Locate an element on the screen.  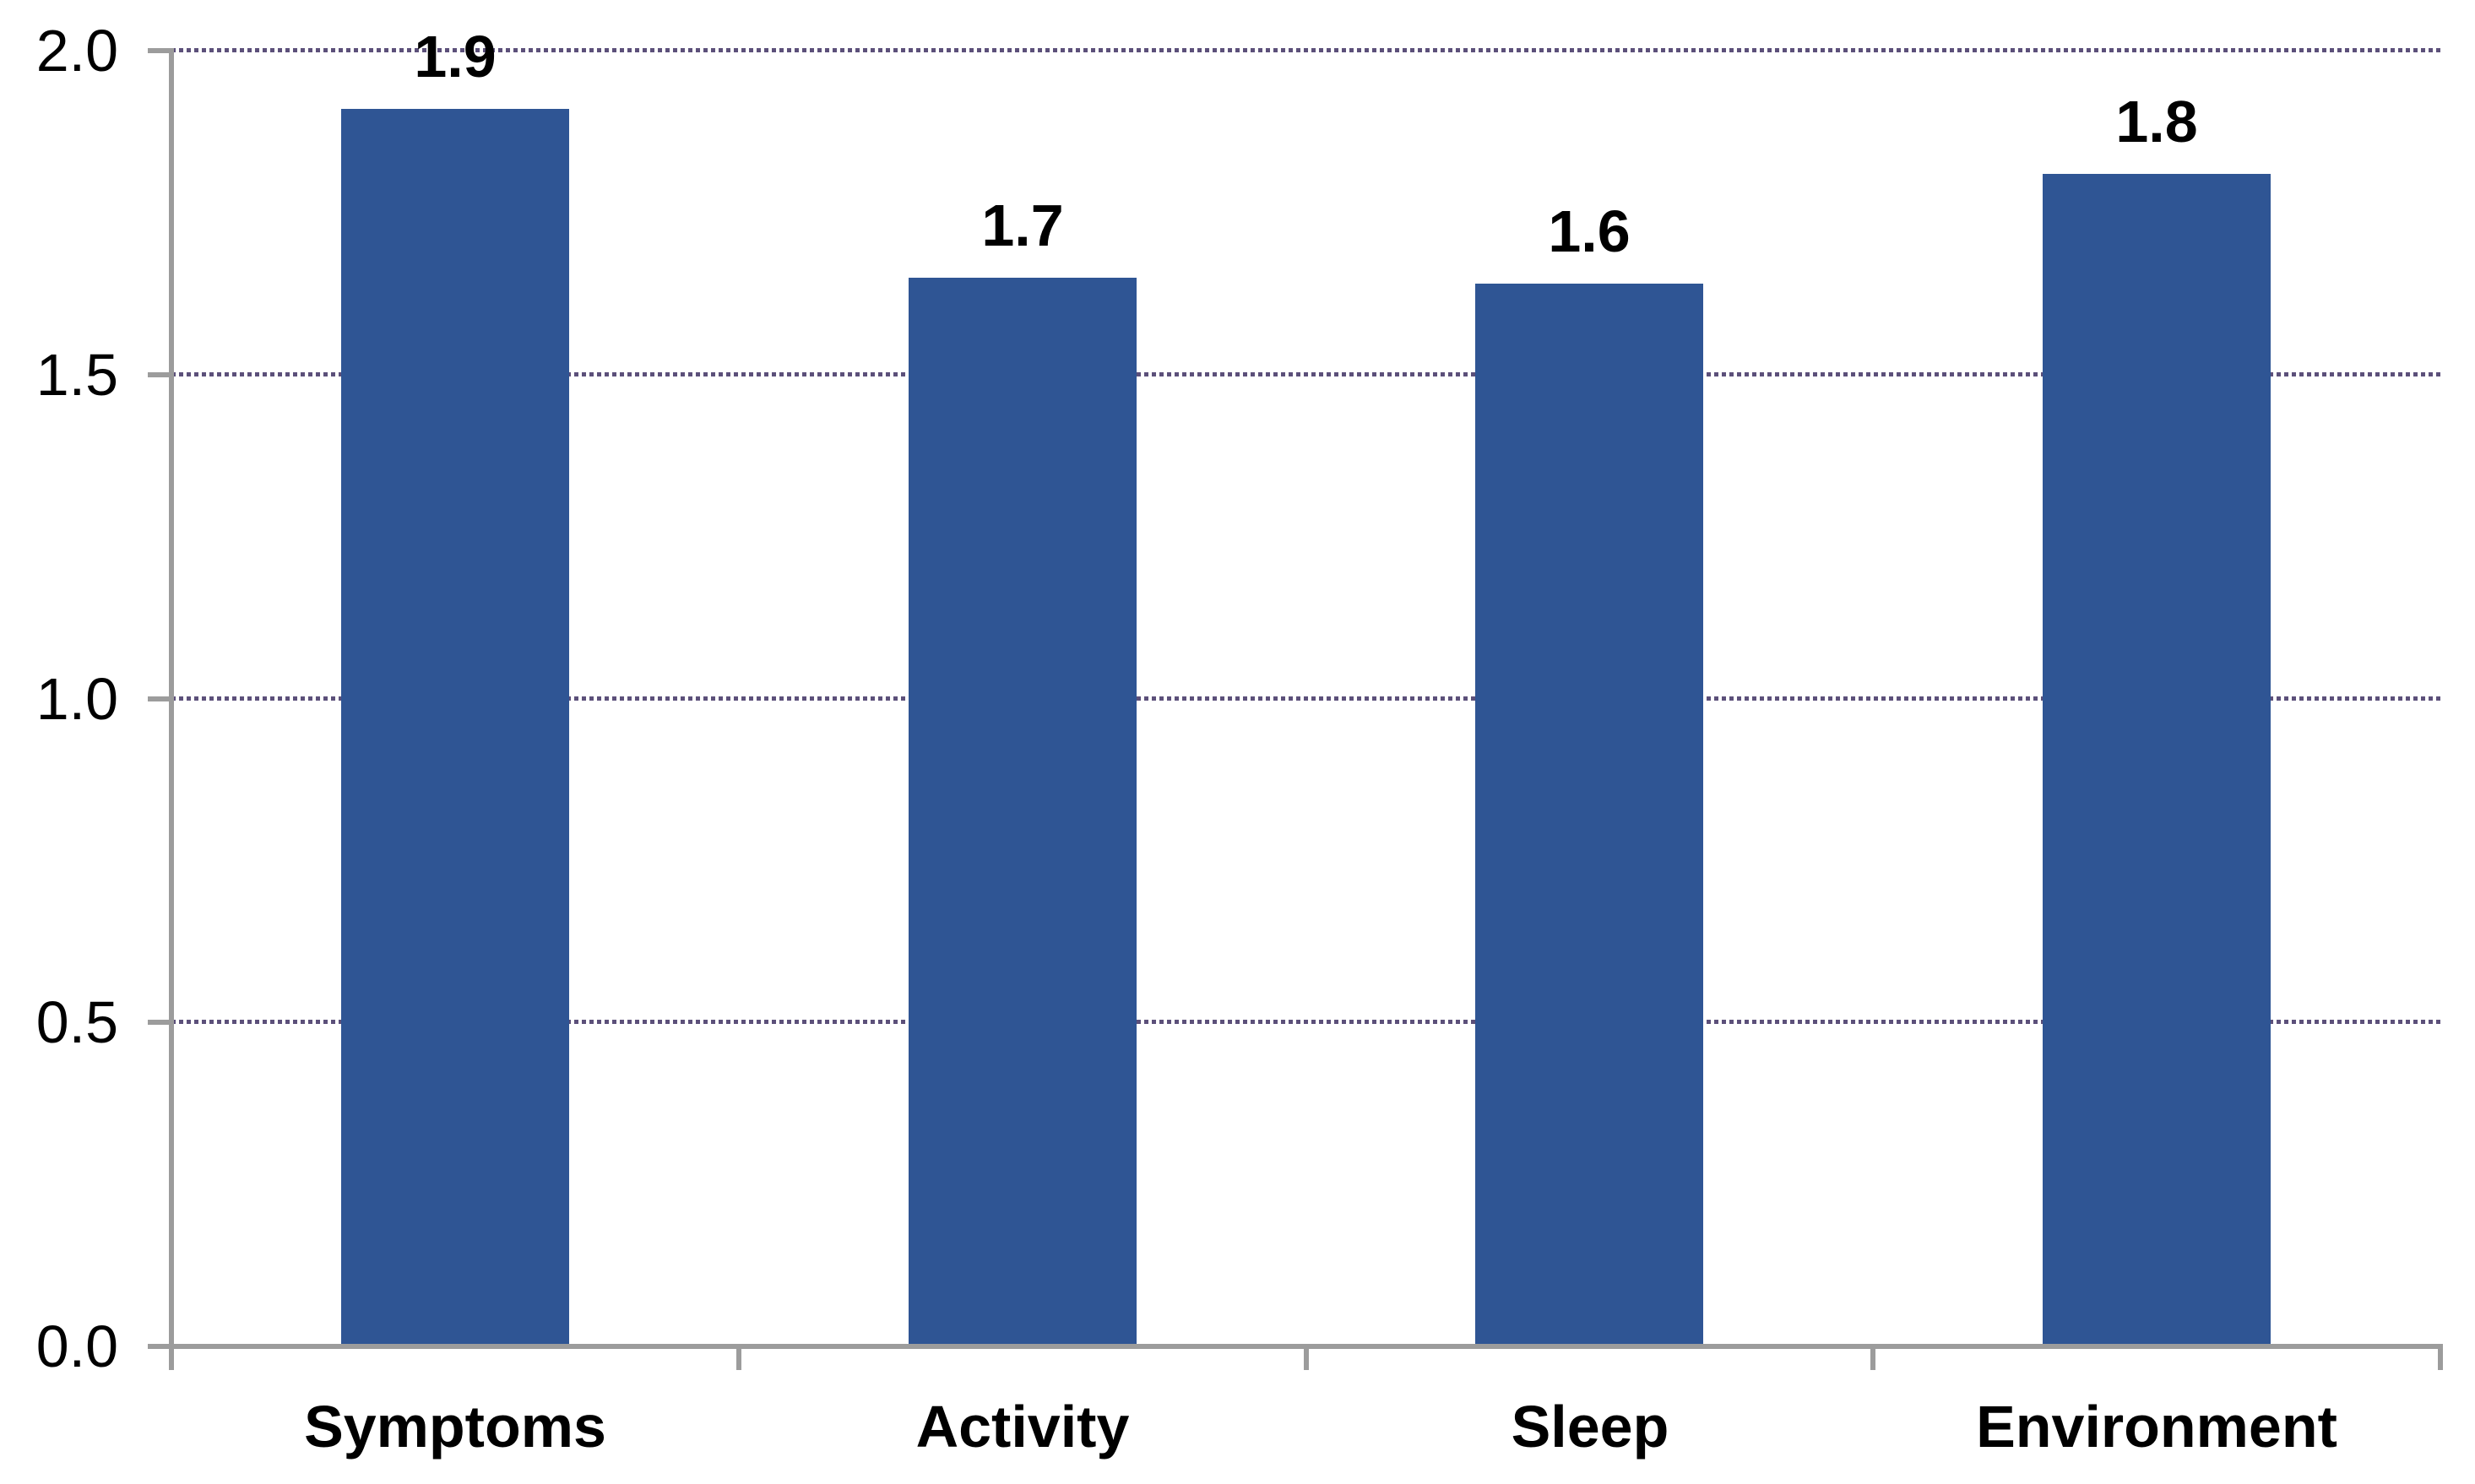
bar-value-label: 1.7 is located at coordinates (1023, 225).